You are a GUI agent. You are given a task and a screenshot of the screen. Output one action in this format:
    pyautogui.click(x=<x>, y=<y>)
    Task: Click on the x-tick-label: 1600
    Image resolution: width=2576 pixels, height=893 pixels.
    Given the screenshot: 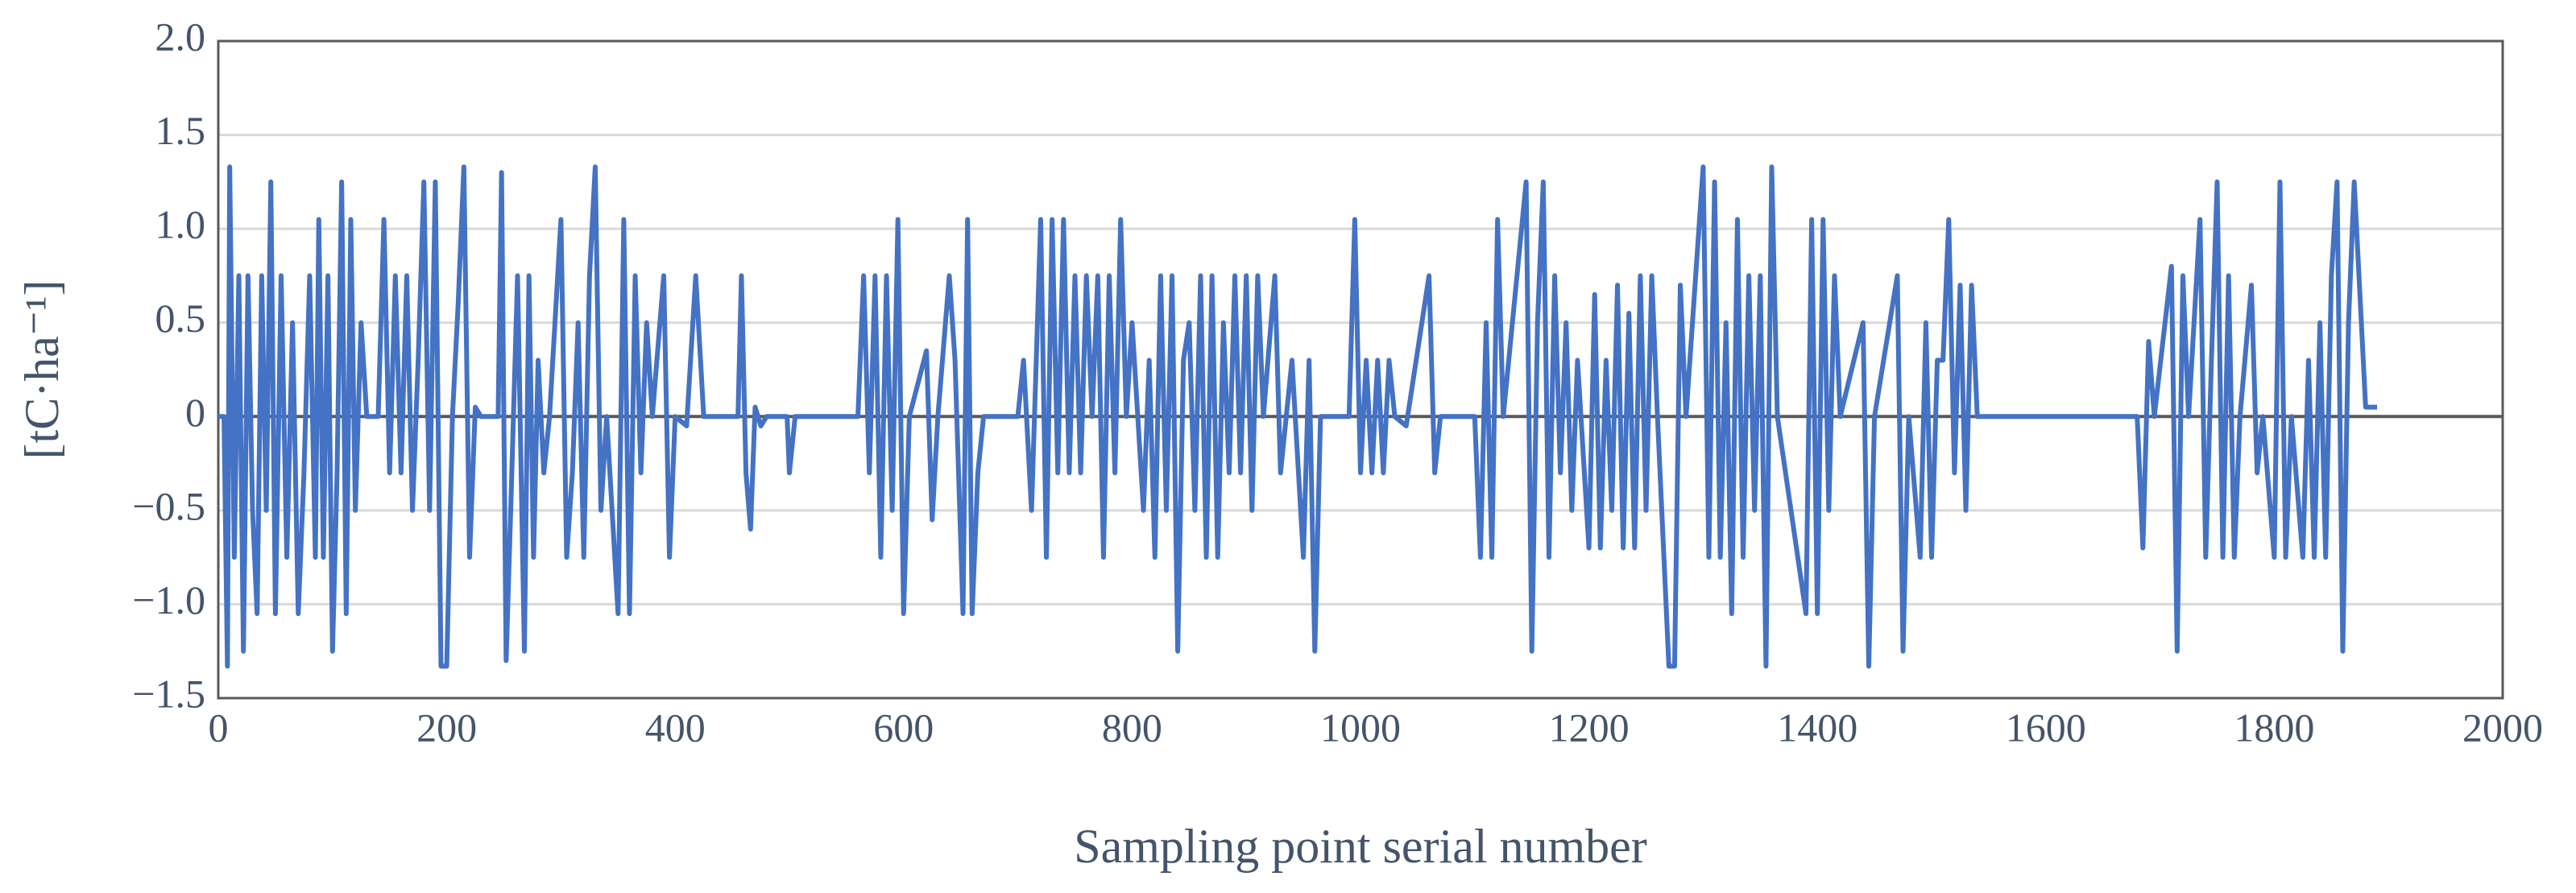 What is the action you would take?
    pyautogui.click(x=2046, y=727)
    